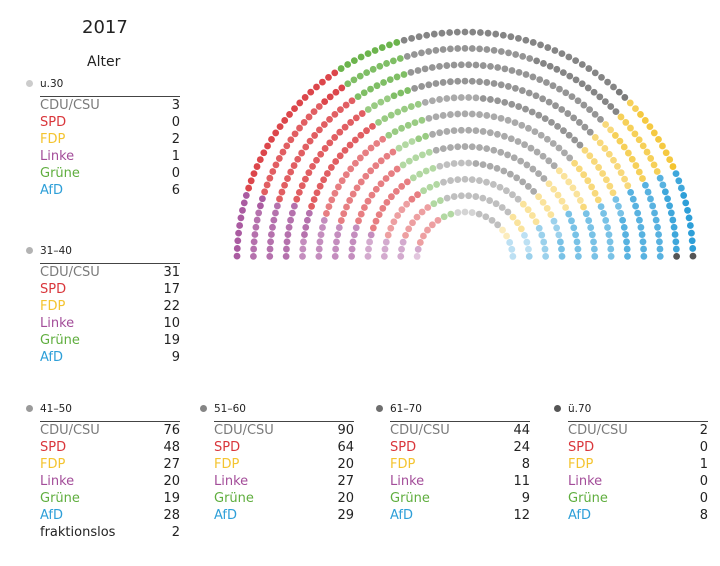 This screenshot has width=720, height=566. Describe the element at coordinates (53, 289) in the screenshot. I see `party-name: SPD` at that location.